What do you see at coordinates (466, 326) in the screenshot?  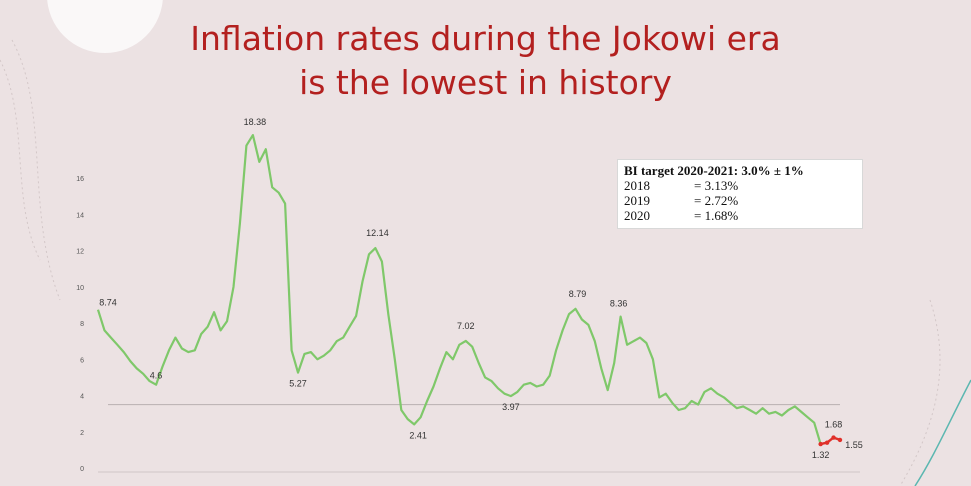 I see `data-label: 7.02` at bounding box center [466, 326].